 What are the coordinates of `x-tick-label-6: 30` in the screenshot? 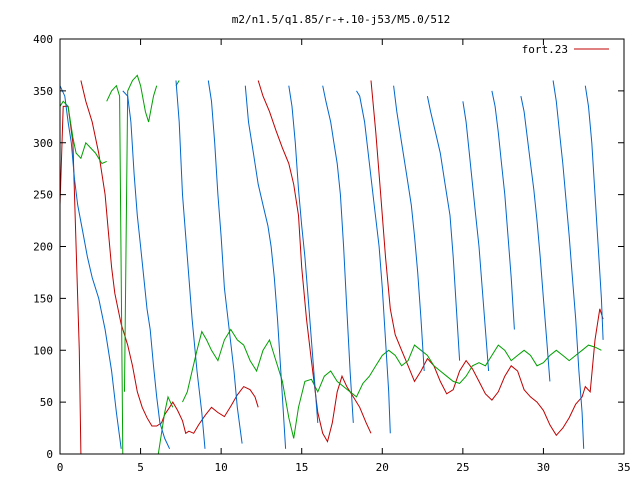 It's located at (543, 467).